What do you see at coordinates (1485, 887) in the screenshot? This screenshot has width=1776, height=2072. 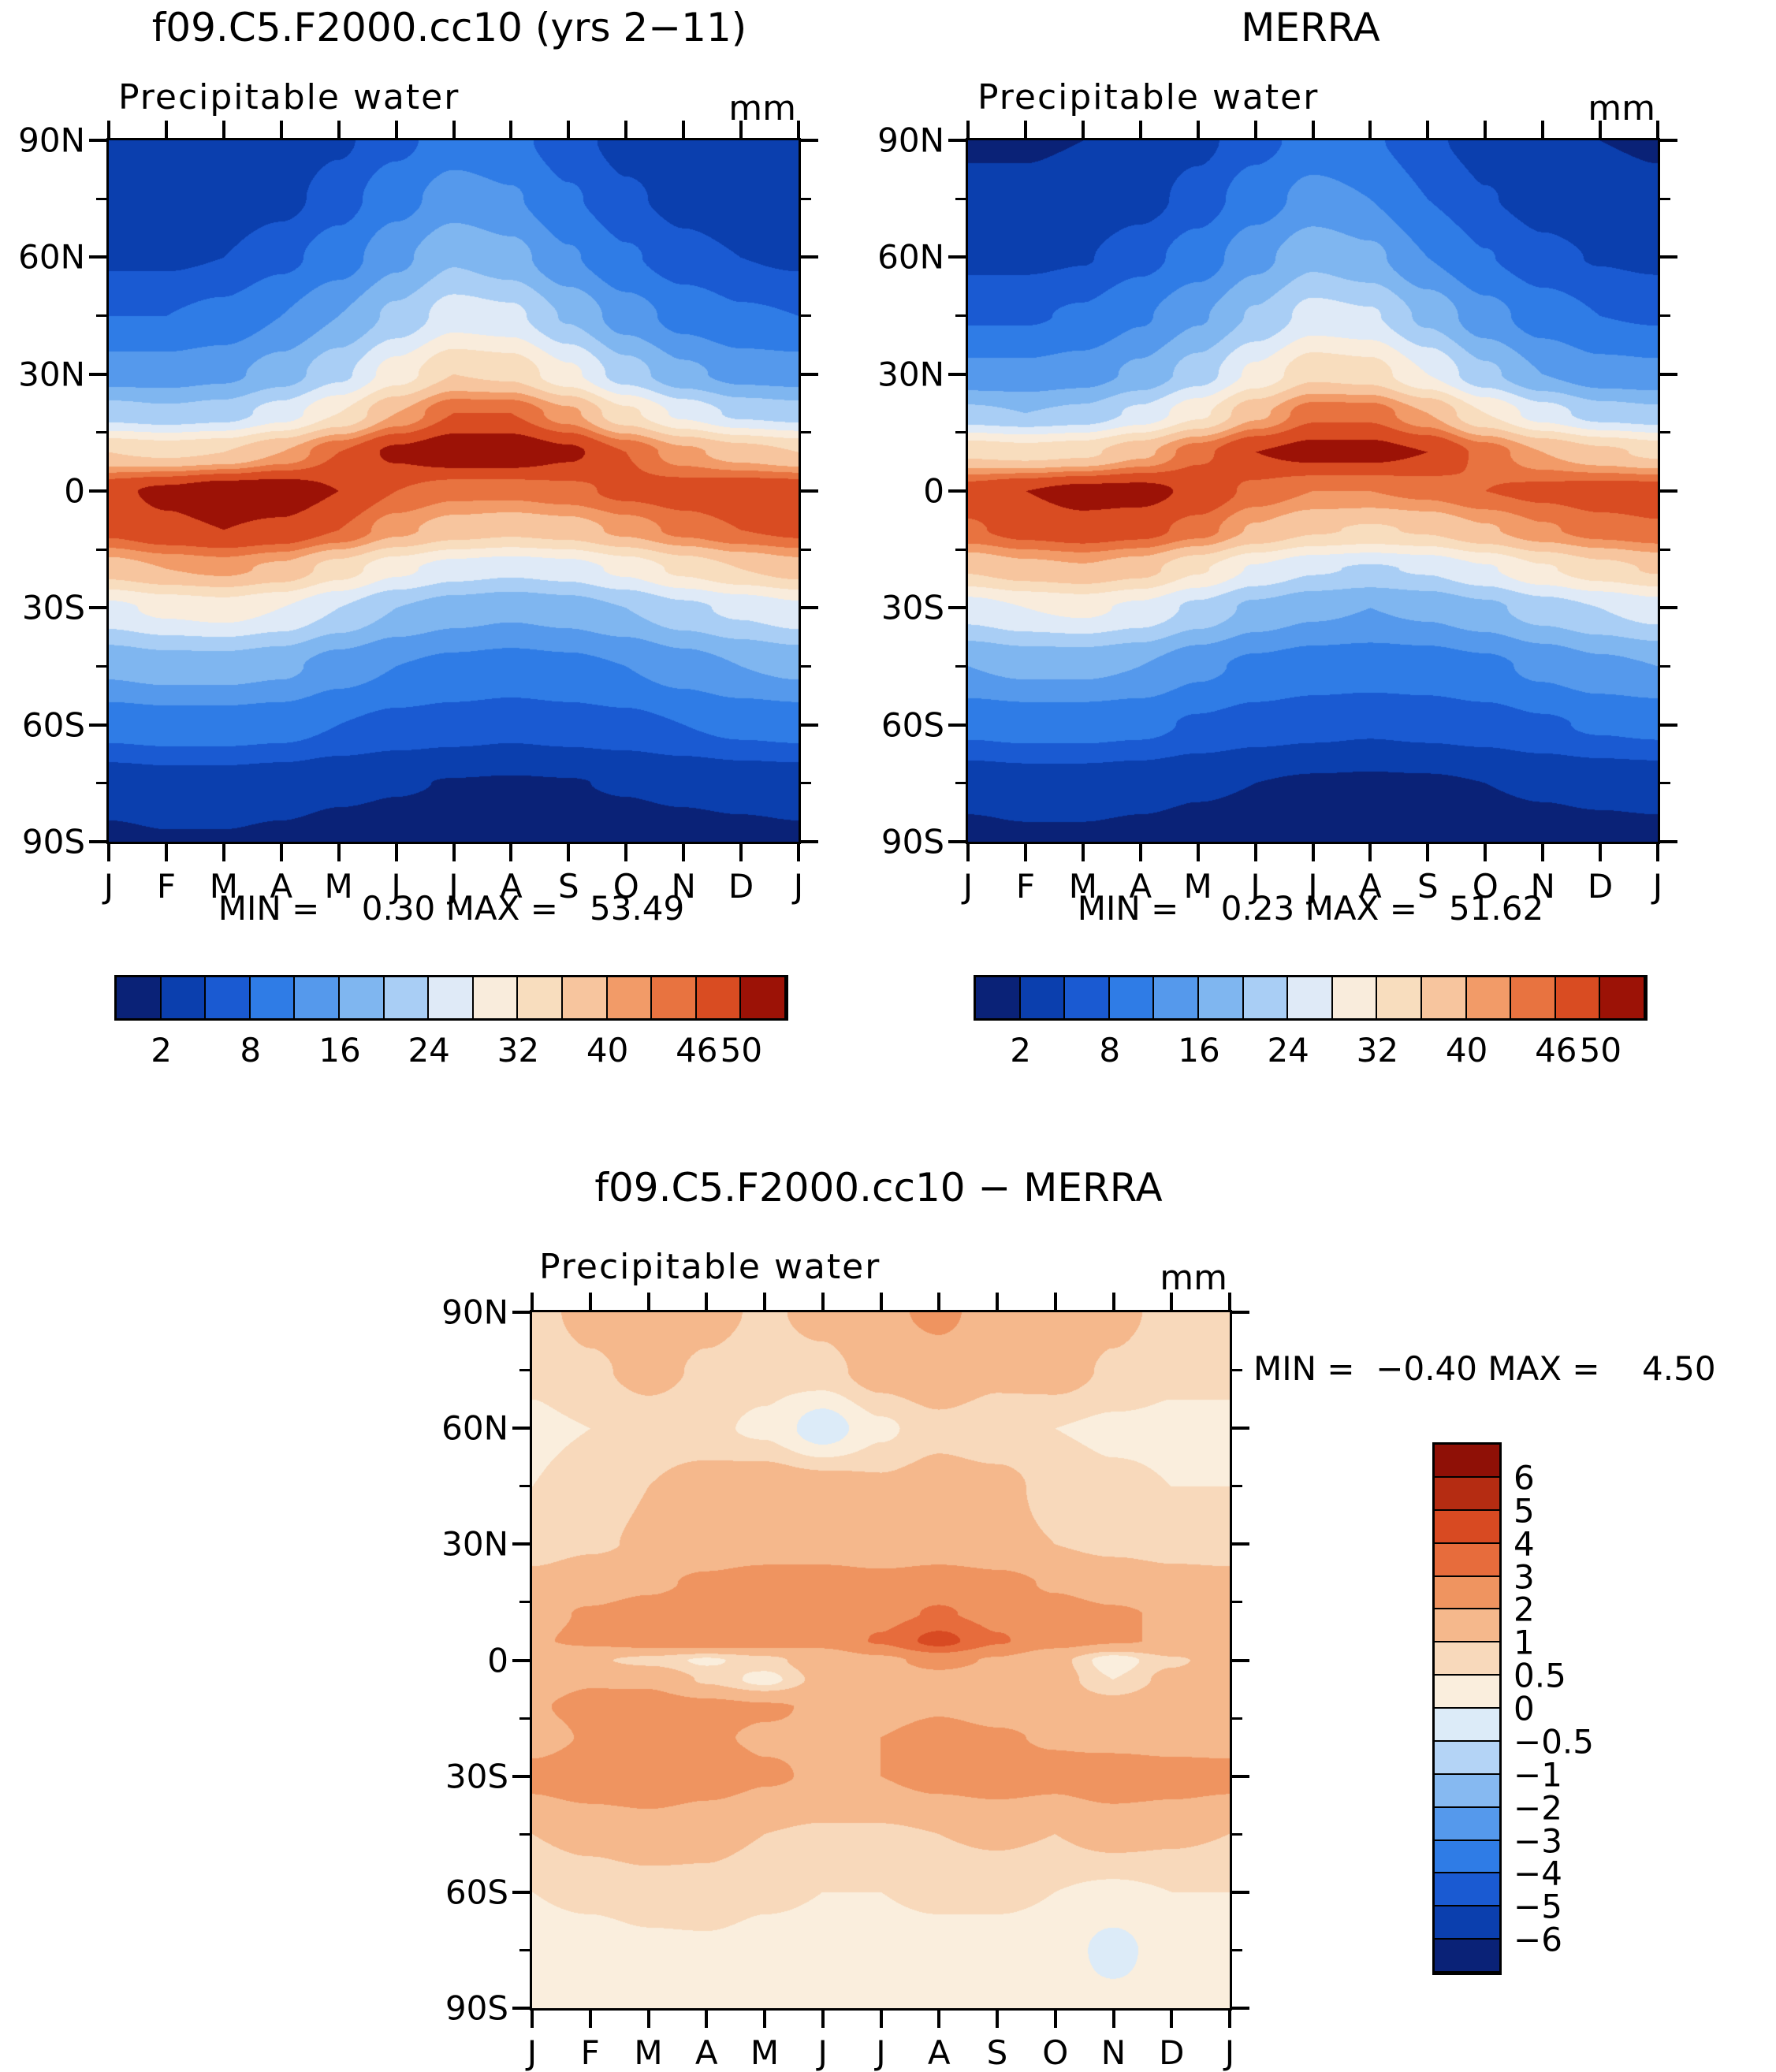 I see `x-axis-label: O` at bounding box center [1485, 887].